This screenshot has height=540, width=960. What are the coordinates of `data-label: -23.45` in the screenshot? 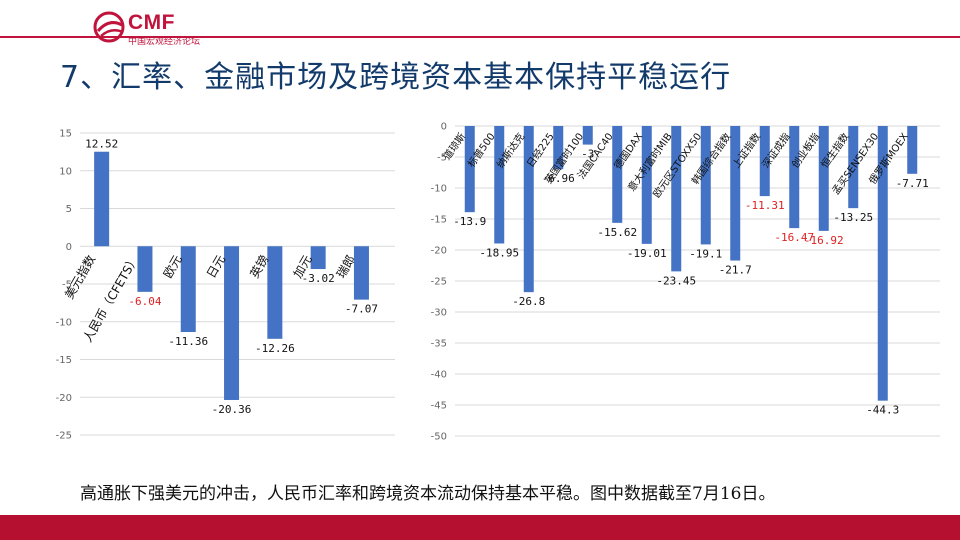 It's located at (676, 280).